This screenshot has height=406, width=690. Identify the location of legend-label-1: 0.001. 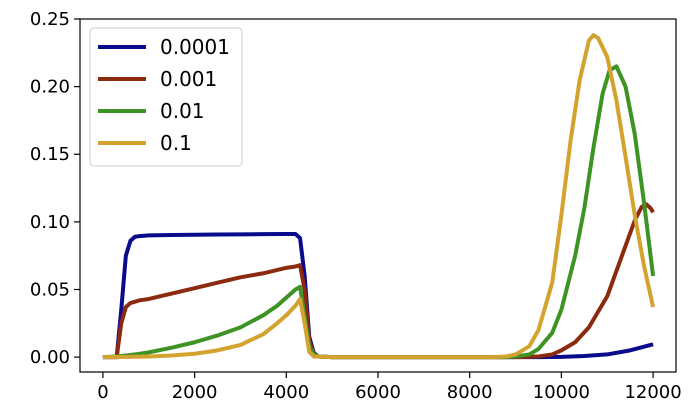
(188, 79).